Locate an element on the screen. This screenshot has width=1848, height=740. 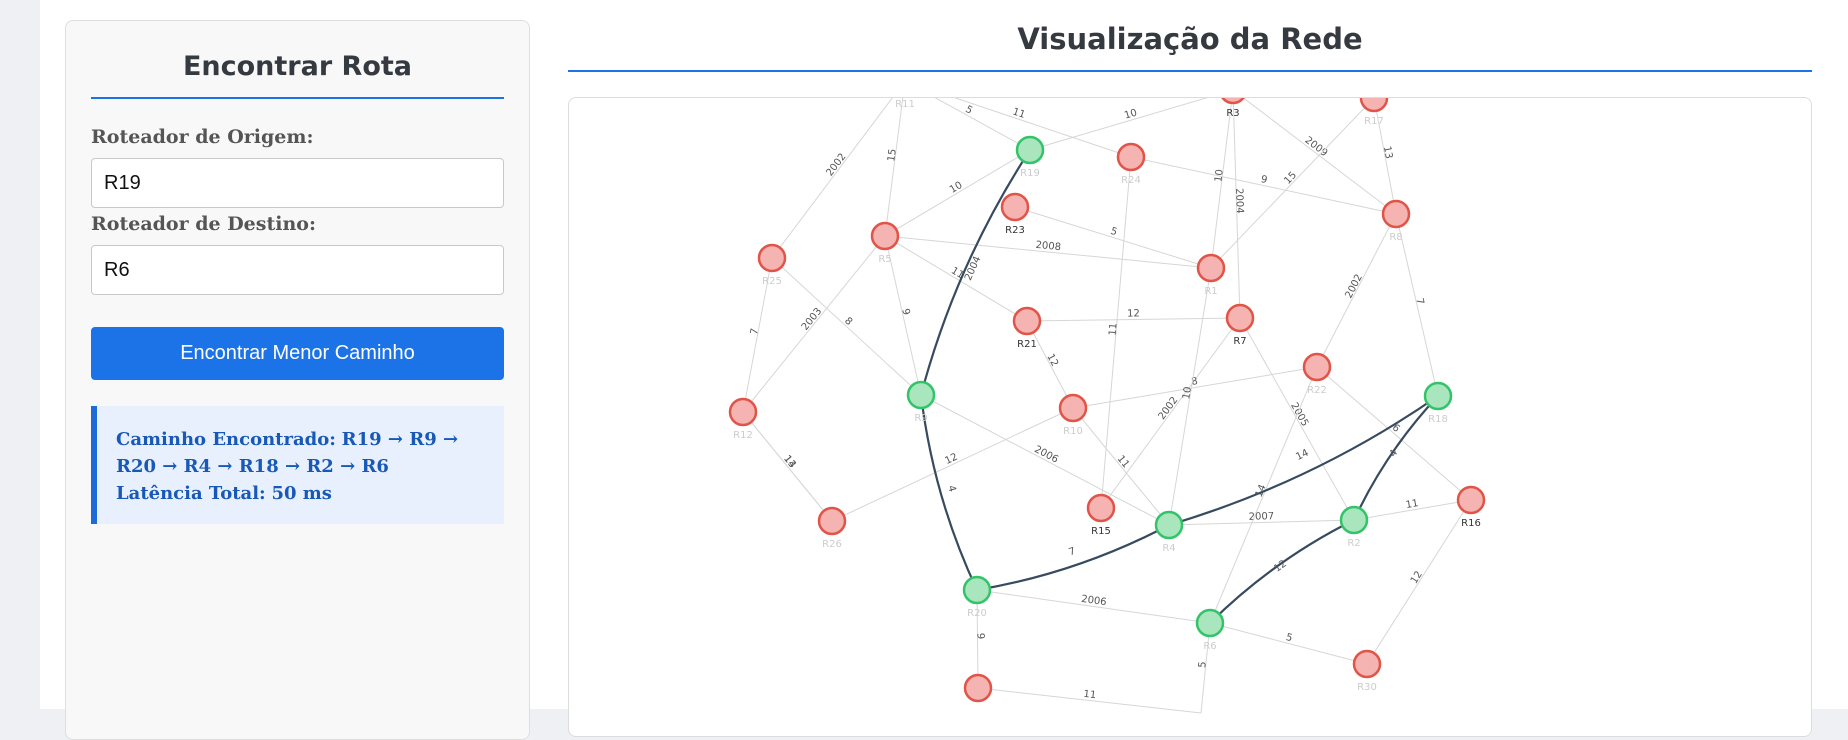
router-node-r8: R8 is located at coordinates (1396, 221).